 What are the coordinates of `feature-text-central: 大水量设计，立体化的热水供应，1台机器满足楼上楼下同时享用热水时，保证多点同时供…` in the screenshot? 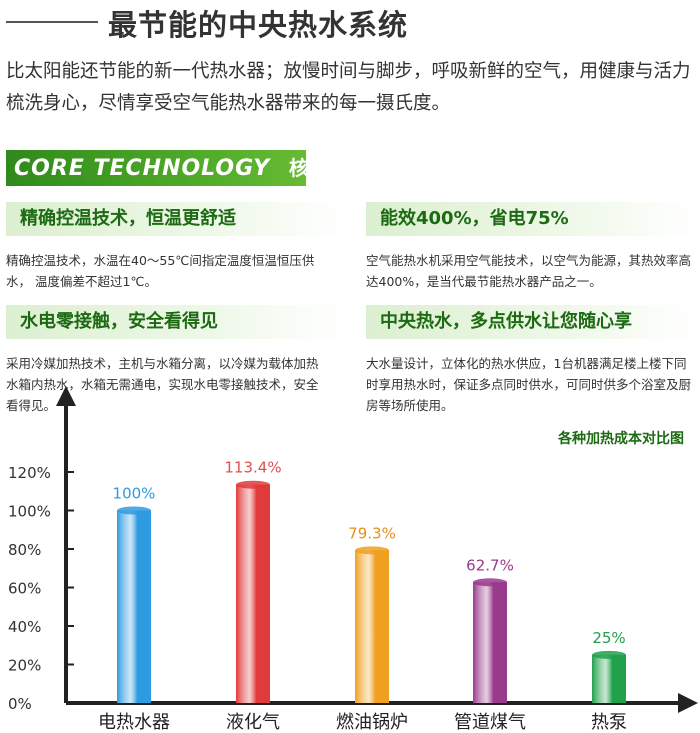 It's located at (529, 384).